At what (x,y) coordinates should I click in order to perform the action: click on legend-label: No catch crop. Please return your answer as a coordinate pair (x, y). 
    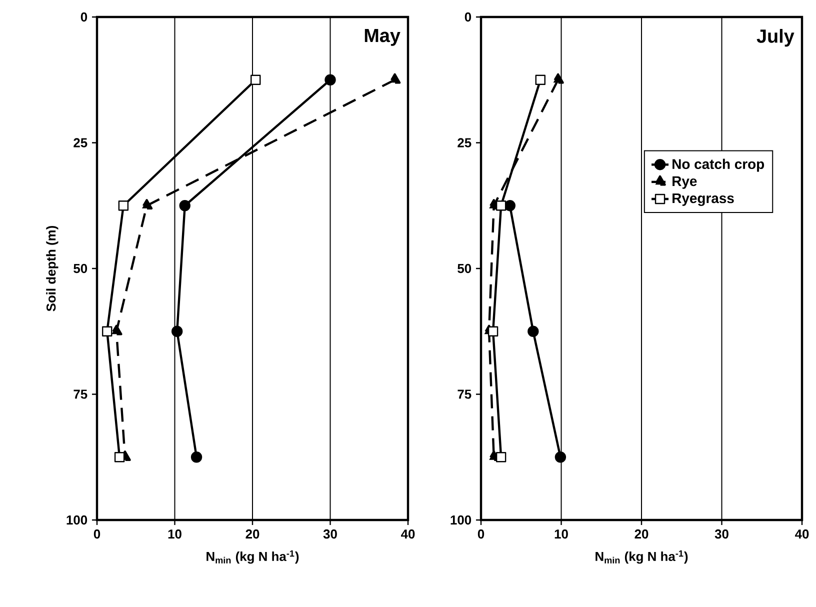
    Looking at the image, I should click on (718, 165).